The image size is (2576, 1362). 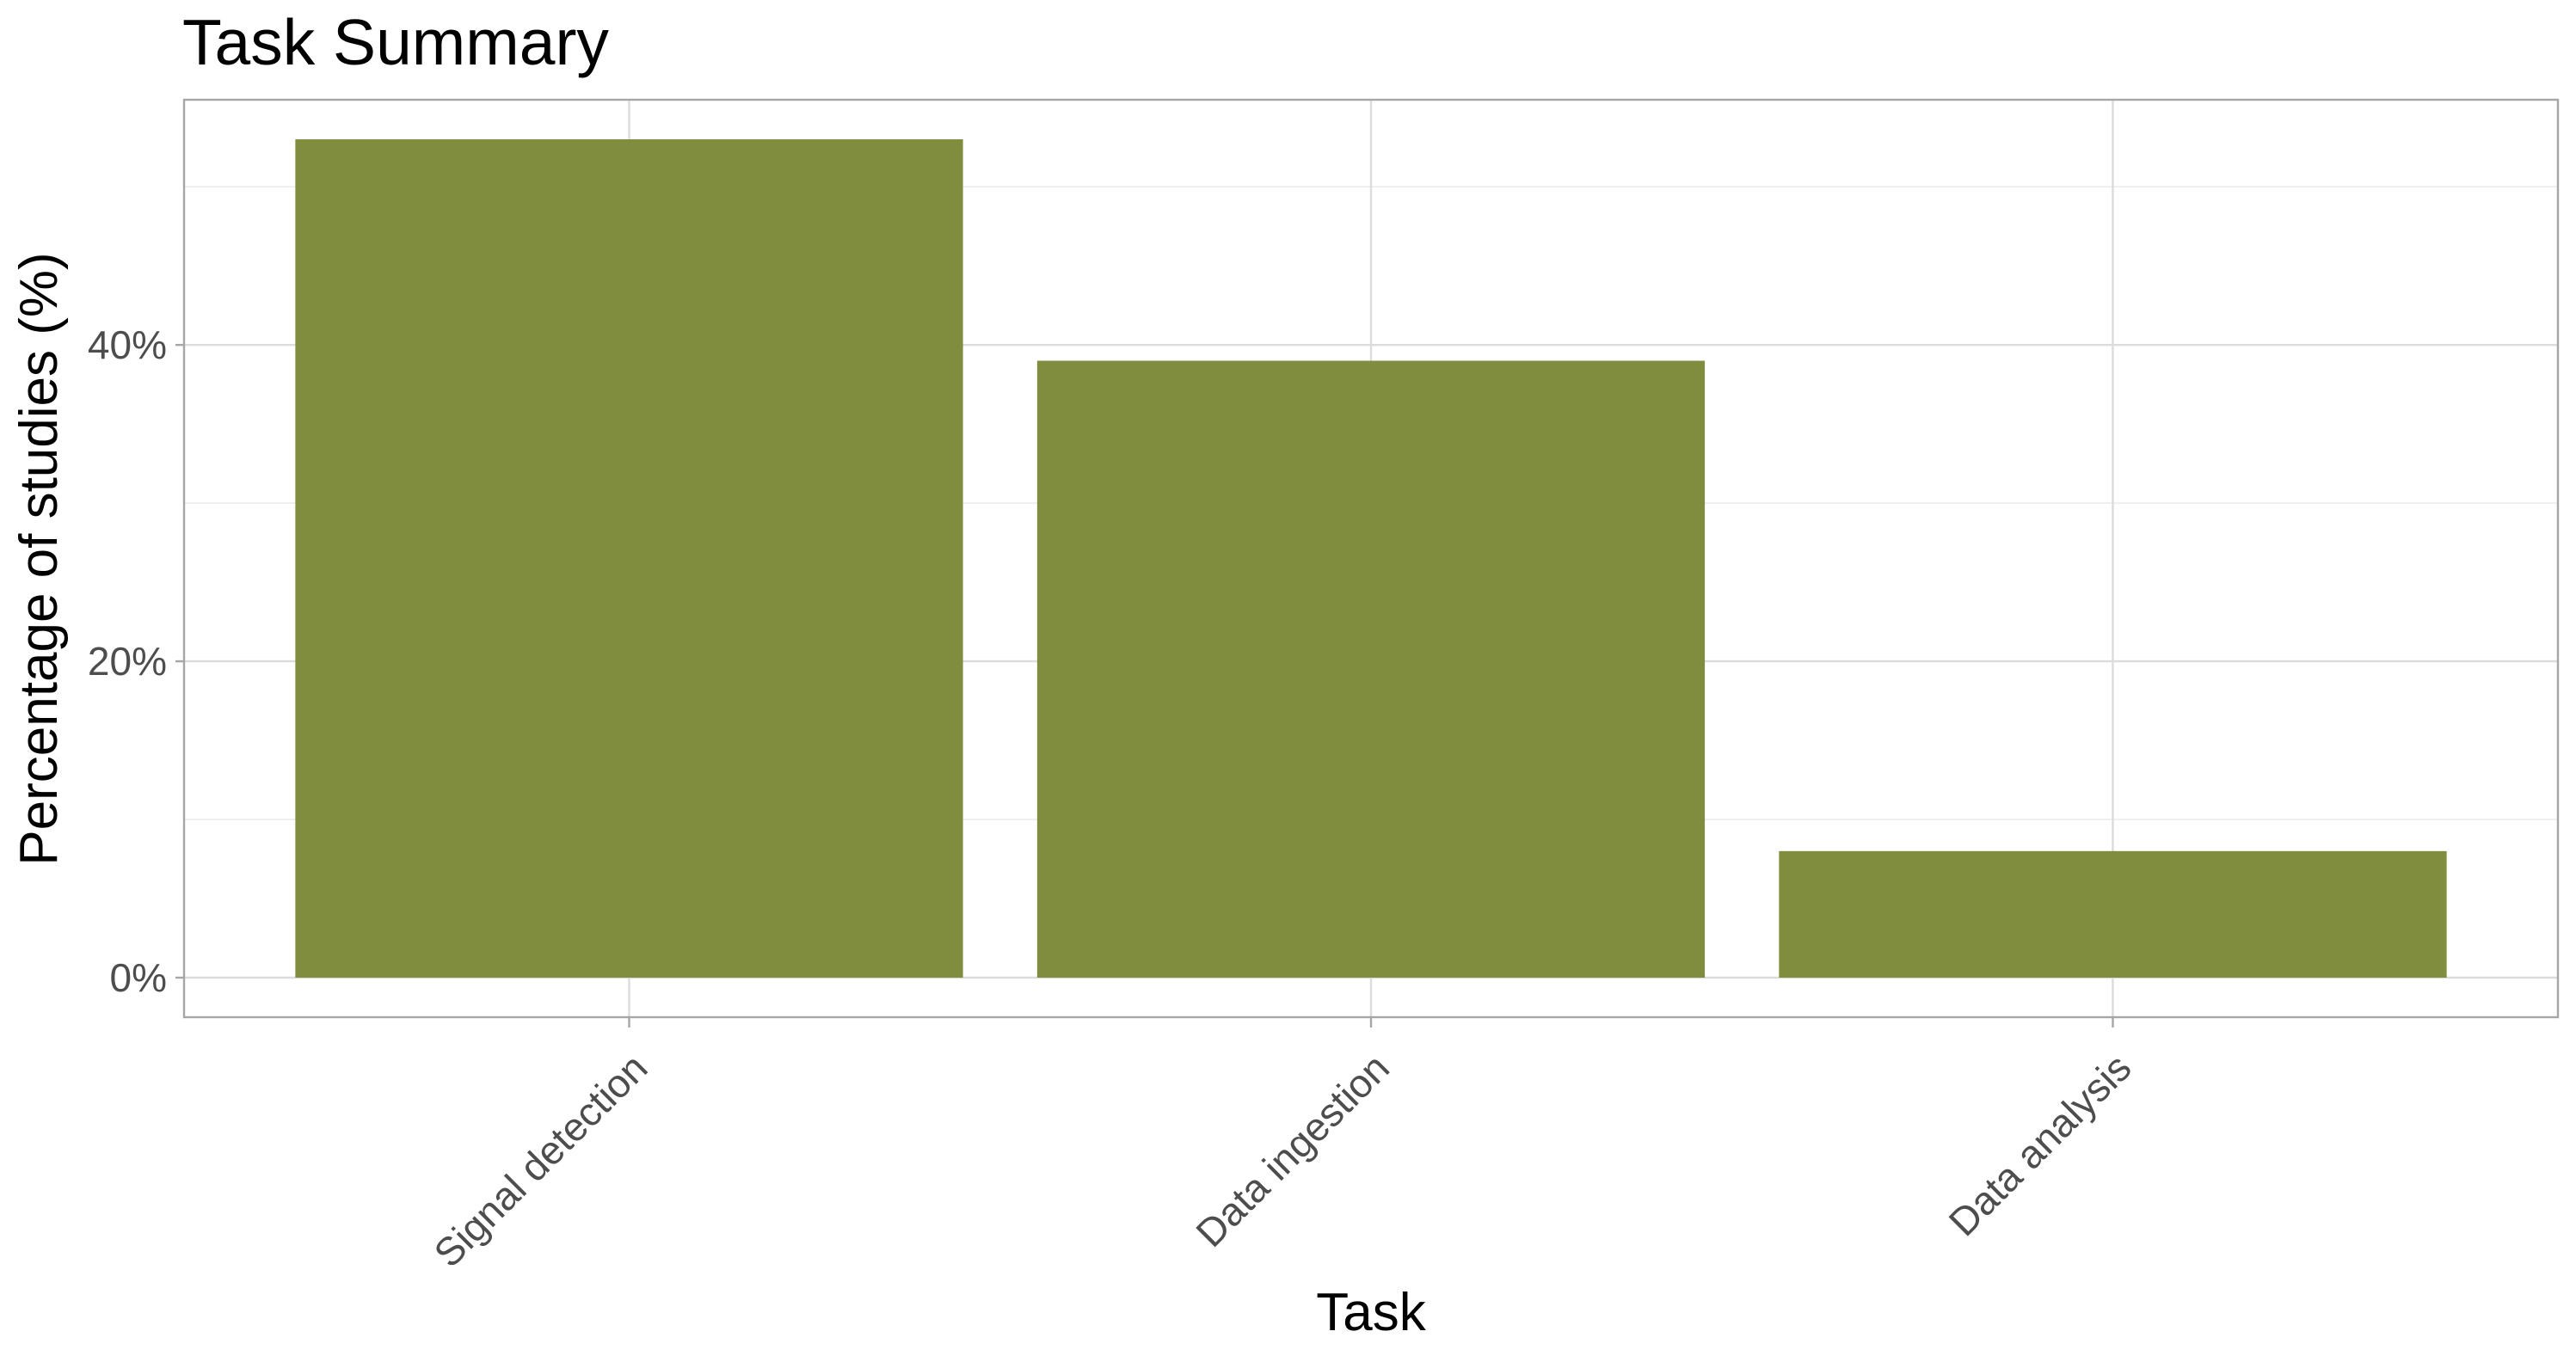 I want to click on y-axis-title: Percentage of studies (%), so click(x=39, y=558).